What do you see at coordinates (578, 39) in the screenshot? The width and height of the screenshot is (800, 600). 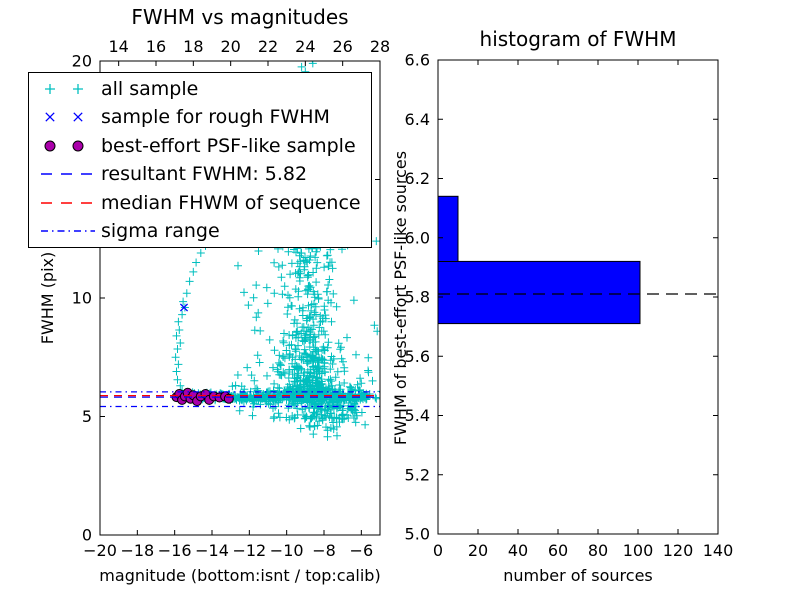 I see `histogram-title: histogram of FWHM` at bounding box center [578, 39].